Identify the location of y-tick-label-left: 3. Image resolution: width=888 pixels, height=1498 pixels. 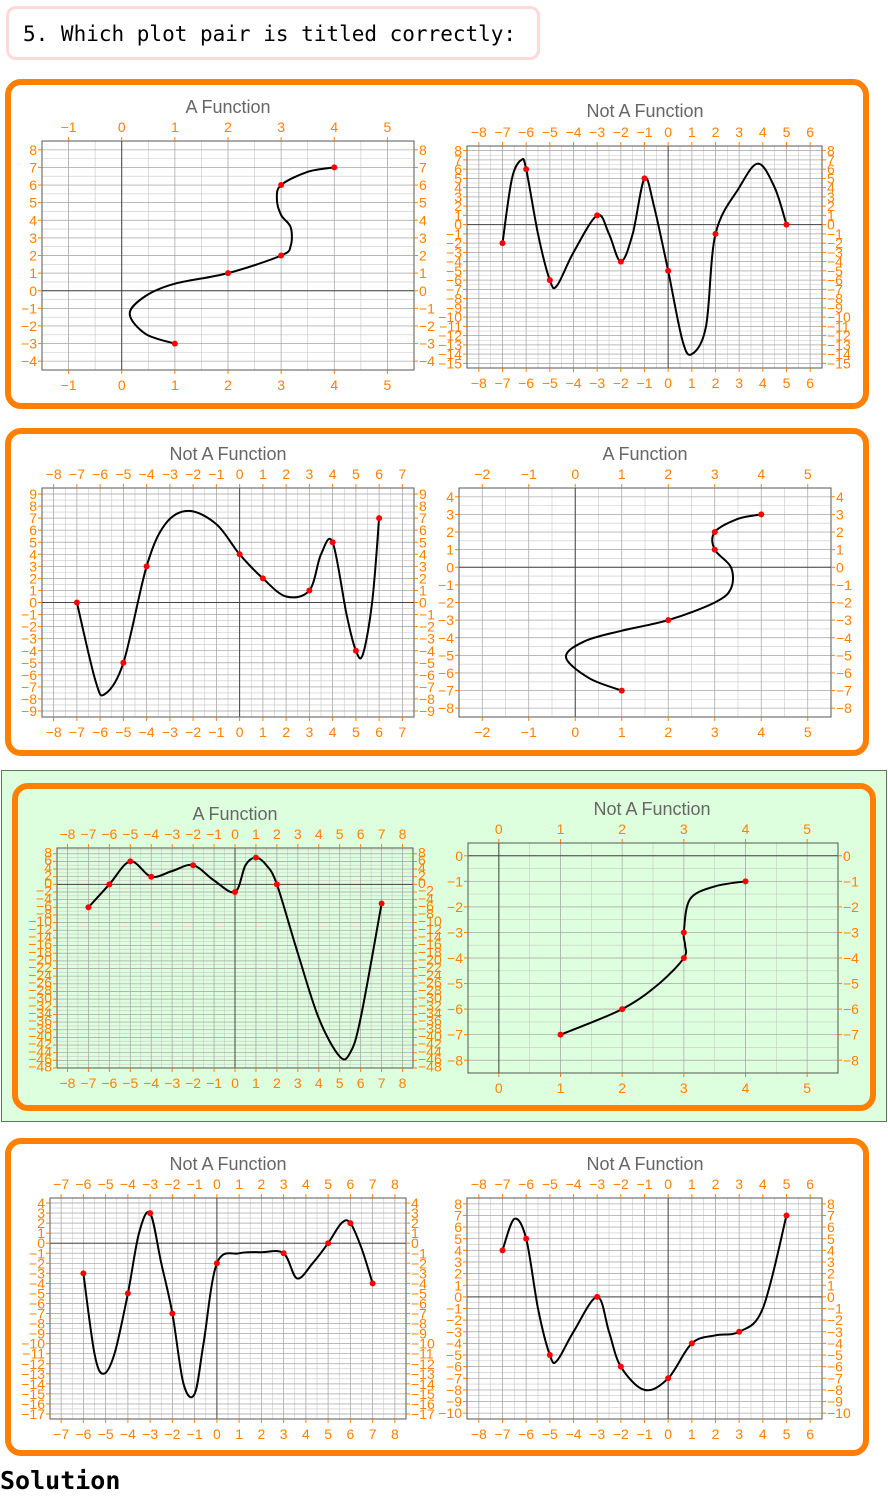
(450, 514).